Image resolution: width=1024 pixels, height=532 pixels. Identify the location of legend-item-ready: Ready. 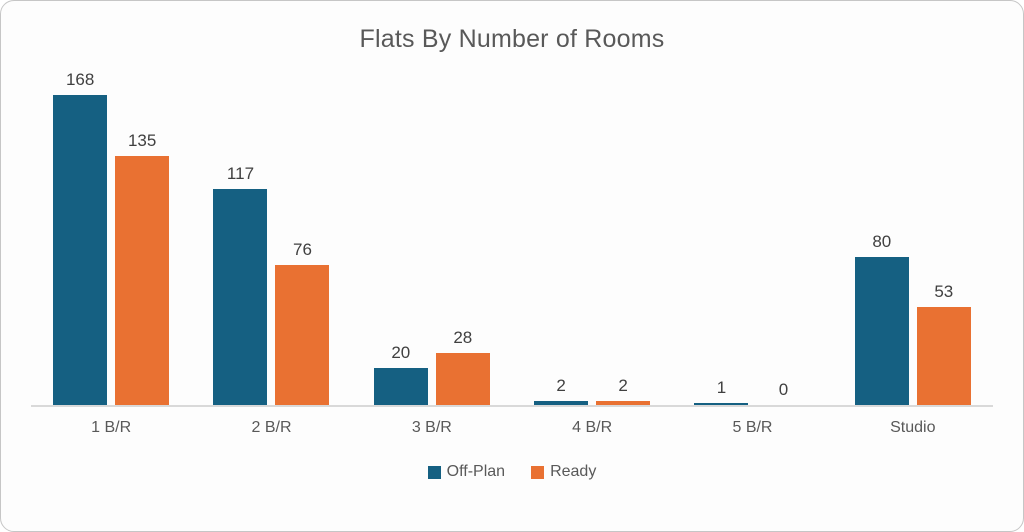
(563, 472).